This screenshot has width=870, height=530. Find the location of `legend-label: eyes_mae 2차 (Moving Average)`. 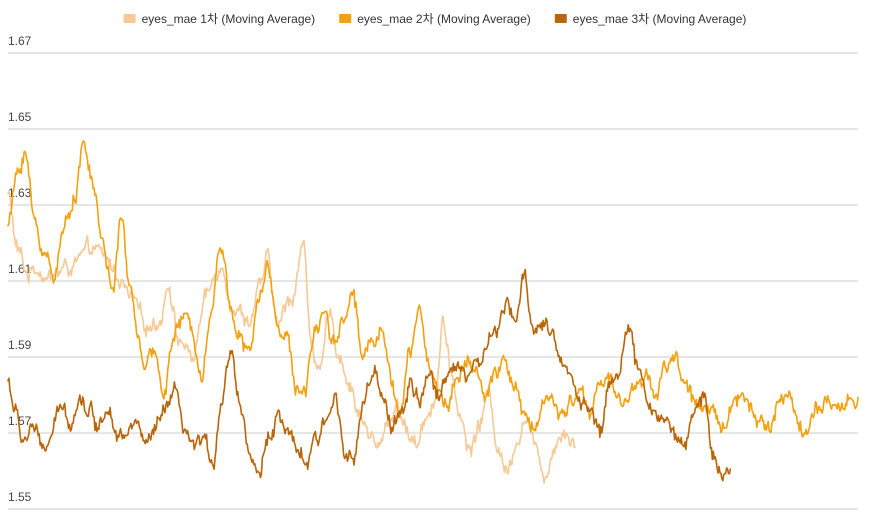

legend-label: eyes_mae 2차 (Moving Average) is located at coordinates (444, 19).